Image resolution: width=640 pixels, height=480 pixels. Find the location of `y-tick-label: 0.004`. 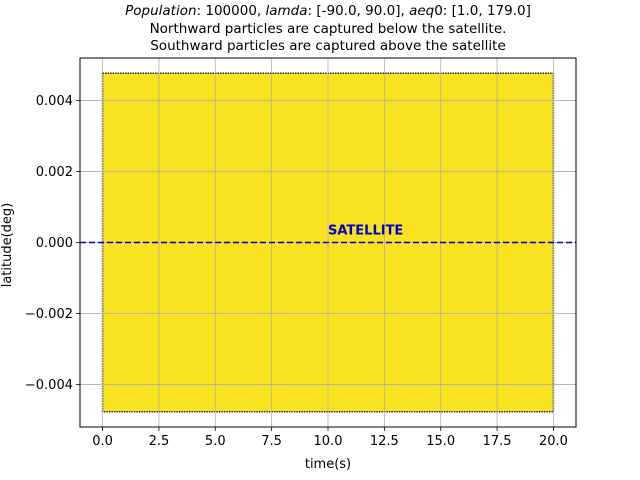

y-tick-label: 0.004 is located at coordinates (54, 101).